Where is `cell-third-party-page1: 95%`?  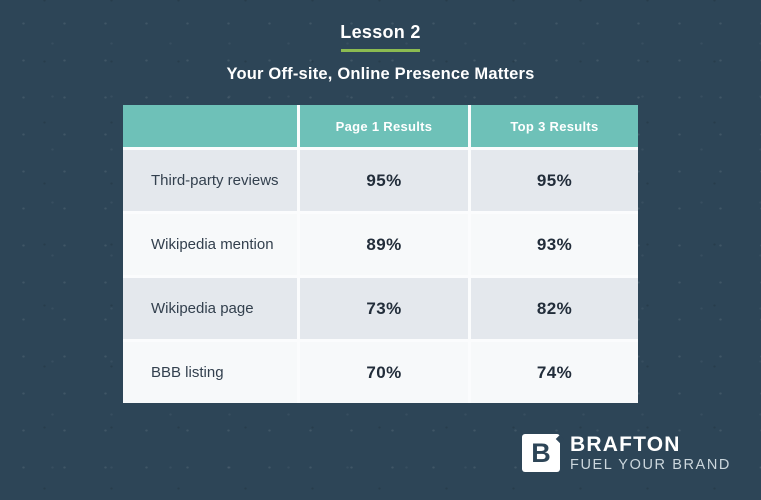 cell-third-party-page1: 95% is located at coordinates (384, 180).